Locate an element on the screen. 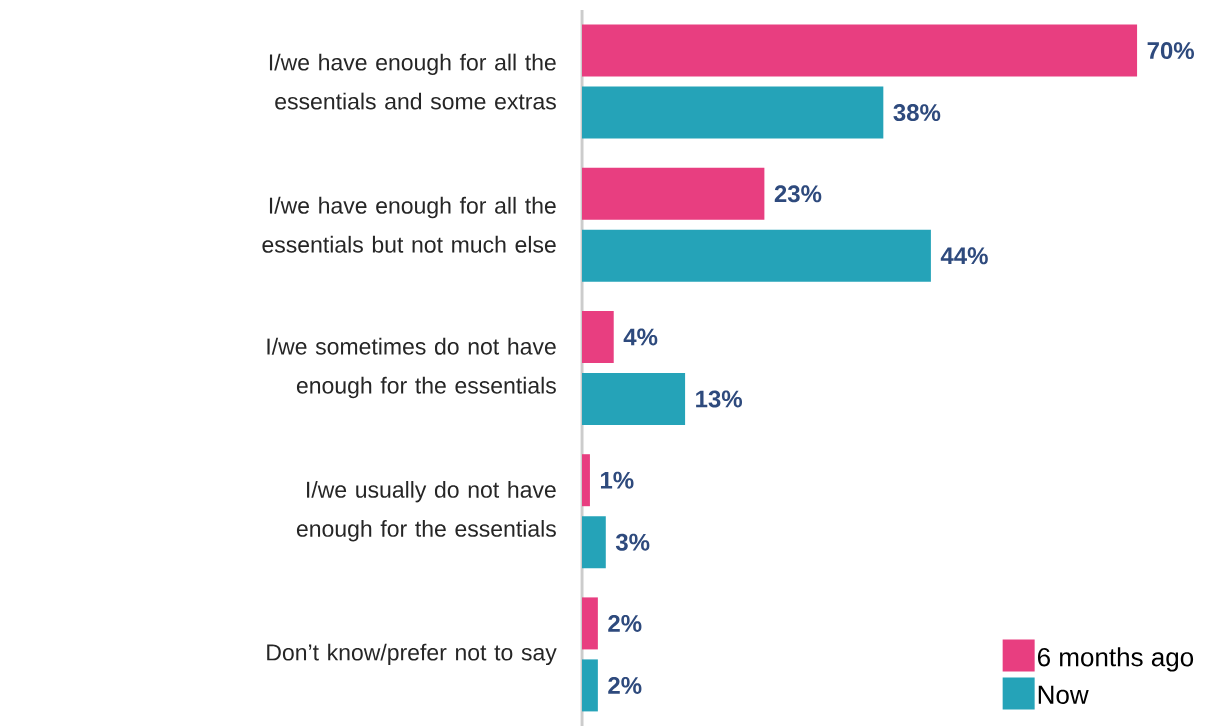 The image size is (1217, 726). legend-label: 6 months ago is located at coordinates (1115, 659).